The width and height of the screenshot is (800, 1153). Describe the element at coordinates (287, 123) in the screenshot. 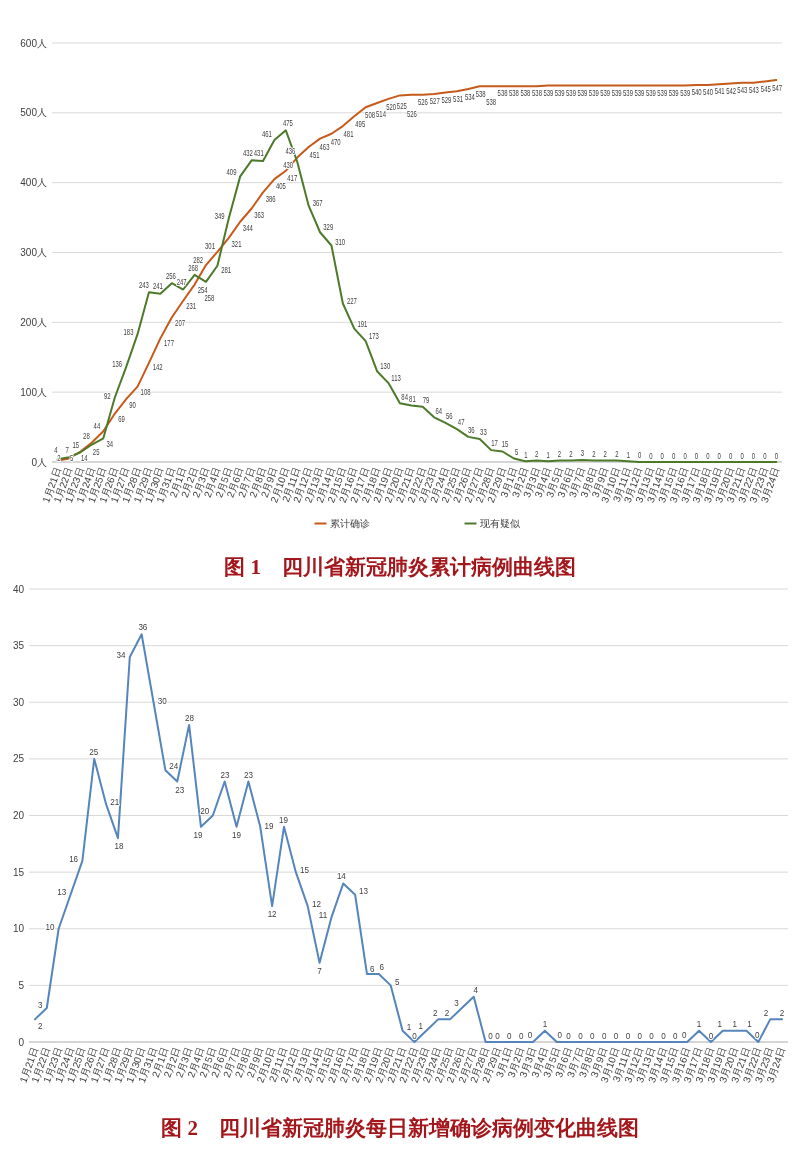

I see `data-label: 475` at that location.